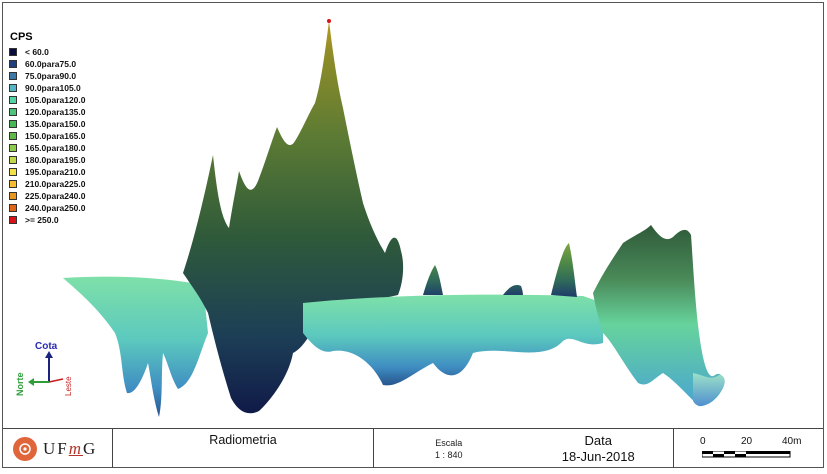 The width and height of the screenshot is (827, 474). I want to click on legend-label: 135.0para150.0, so click(55, 124).